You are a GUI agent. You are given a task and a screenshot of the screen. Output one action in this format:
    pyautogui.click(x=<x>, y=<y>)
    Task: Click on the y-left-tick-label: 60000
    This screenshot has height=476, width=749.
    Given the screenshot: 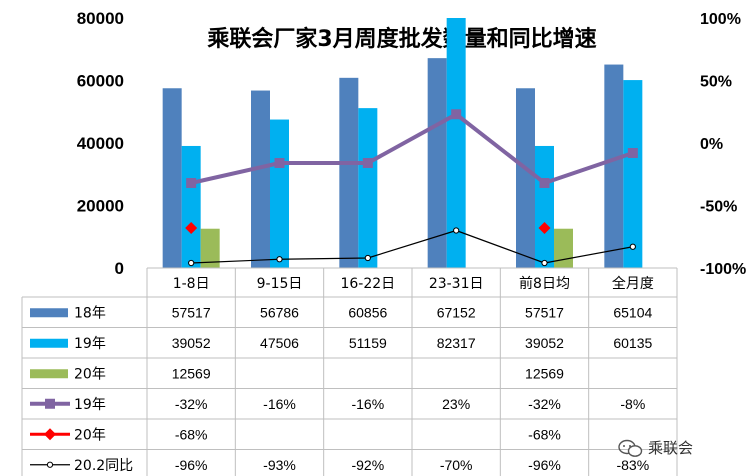 What is the action you would take?
    pyautogui.click(x=100, y=81)
    